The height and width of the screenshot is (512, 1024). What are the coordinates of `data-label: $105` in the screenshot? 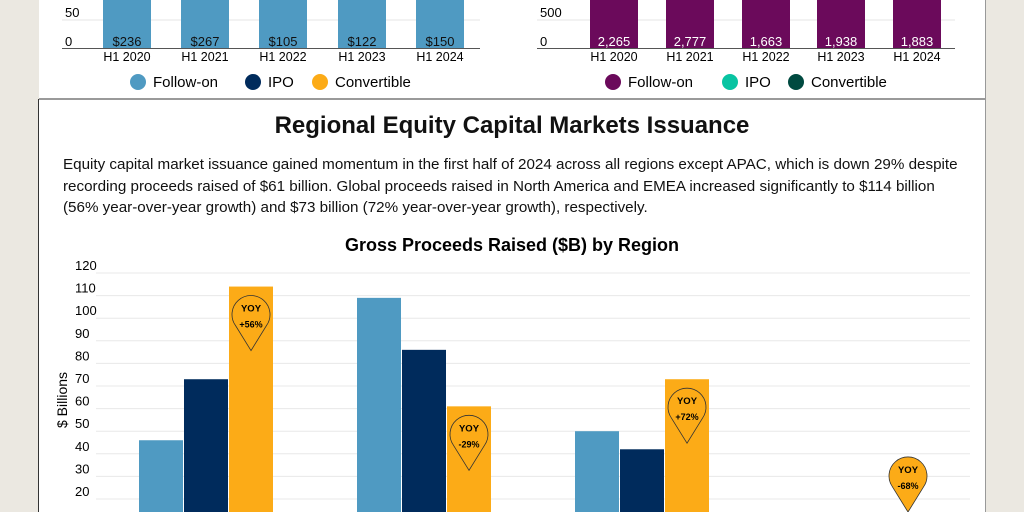 It's located at (283, 41).